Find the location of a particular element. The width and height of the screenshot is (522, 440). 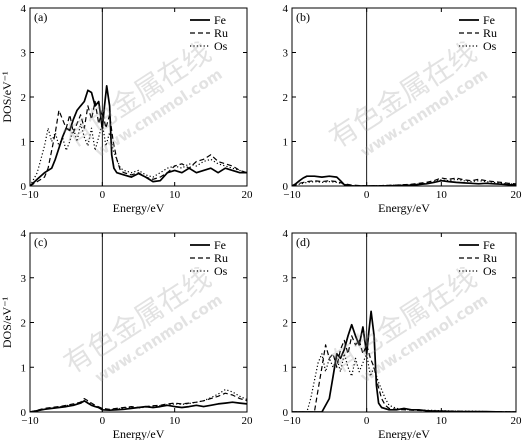

panel-label: (c) is located at coordinates (40, 242).